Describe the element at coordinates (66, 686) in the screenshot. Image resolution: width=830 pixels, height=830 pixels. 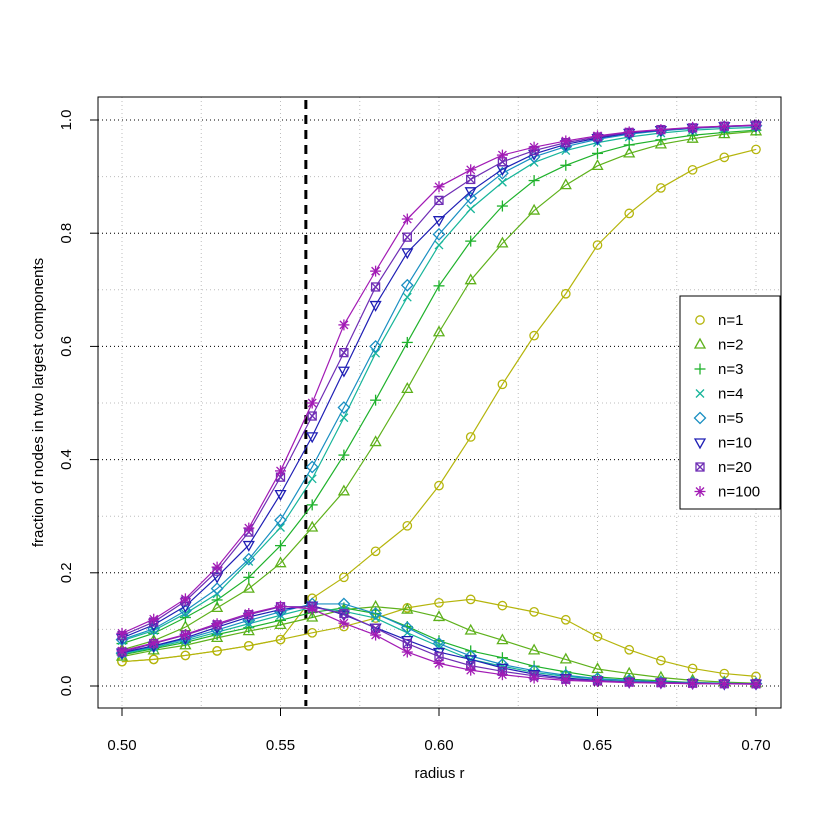
I see `y-tick-label: 0.0` at that location.